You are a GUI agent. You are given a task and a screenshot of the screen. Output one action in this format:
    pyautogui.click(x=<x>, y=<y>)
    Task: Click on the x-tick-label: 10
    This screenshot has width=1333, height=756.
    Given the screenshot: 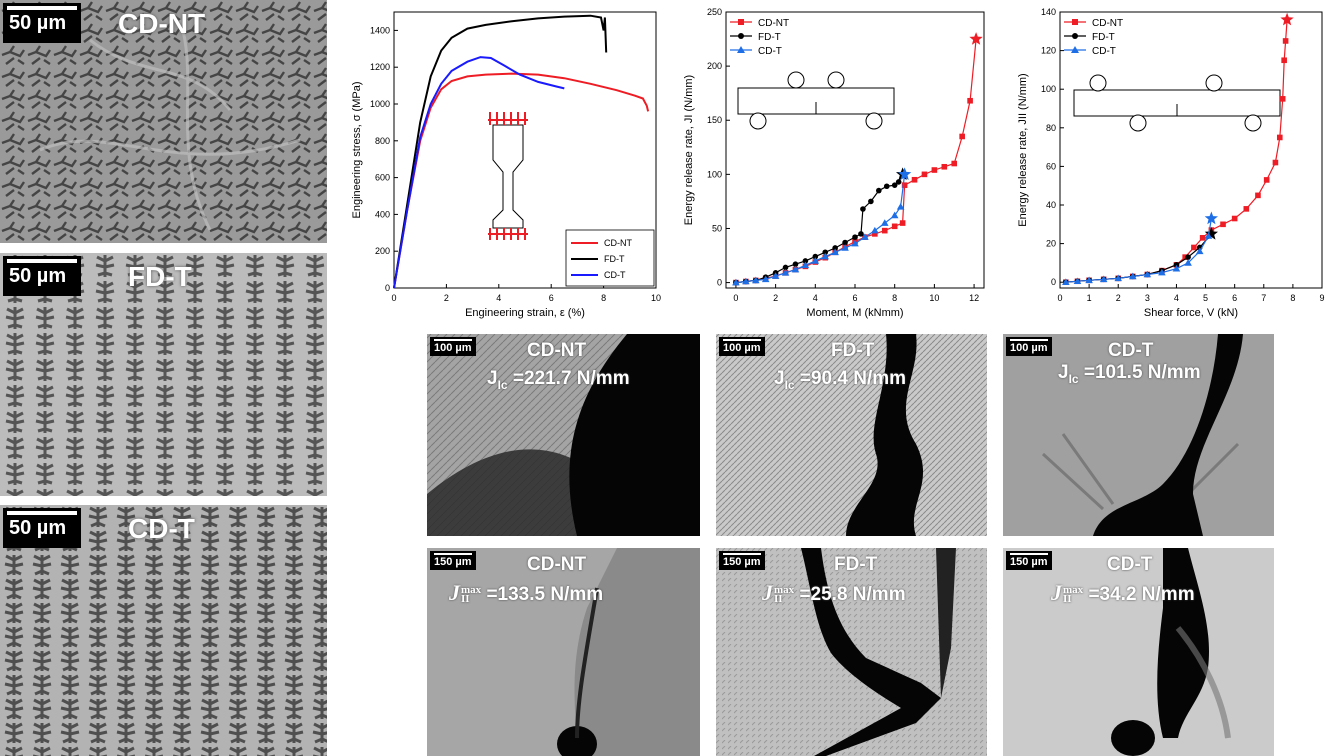 What is the action you would take?
    pyautogui.click(x=656, y=298)
    